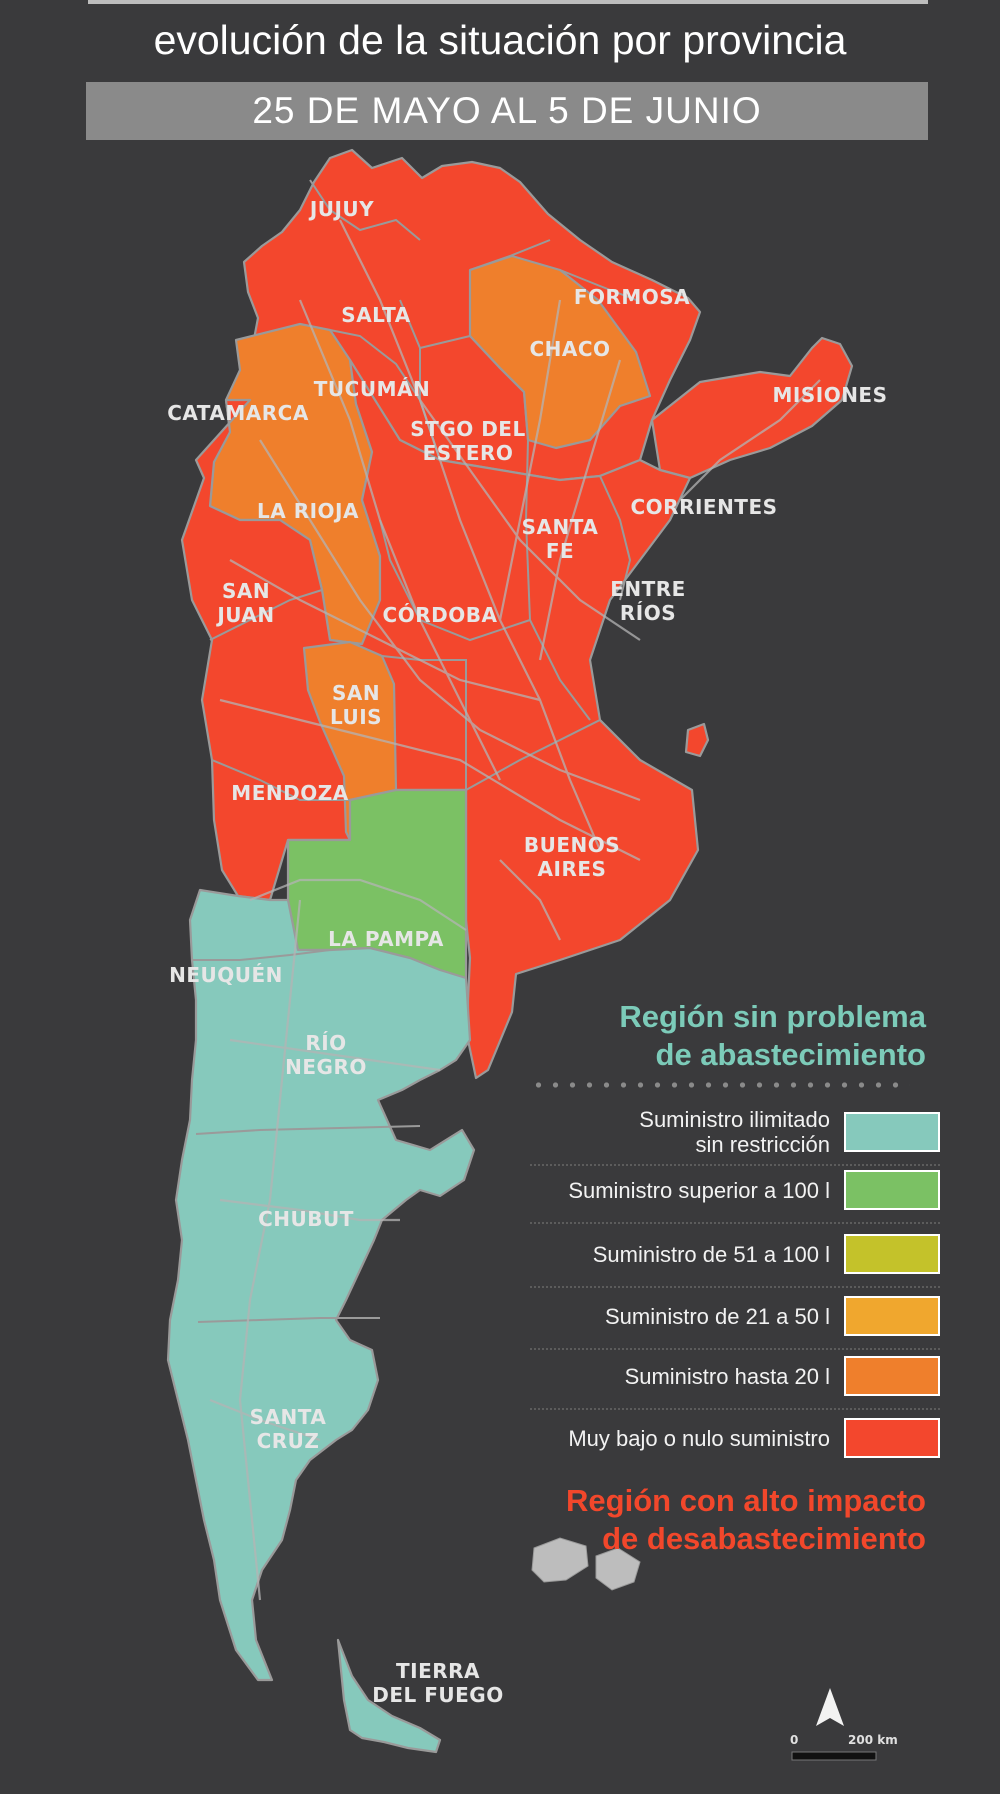  What do you see at coordinates (734, 1119) in the screenshot?
I see `legend-item-label-line1: Suministro ilimitado` at bounding box center [734, 1119].